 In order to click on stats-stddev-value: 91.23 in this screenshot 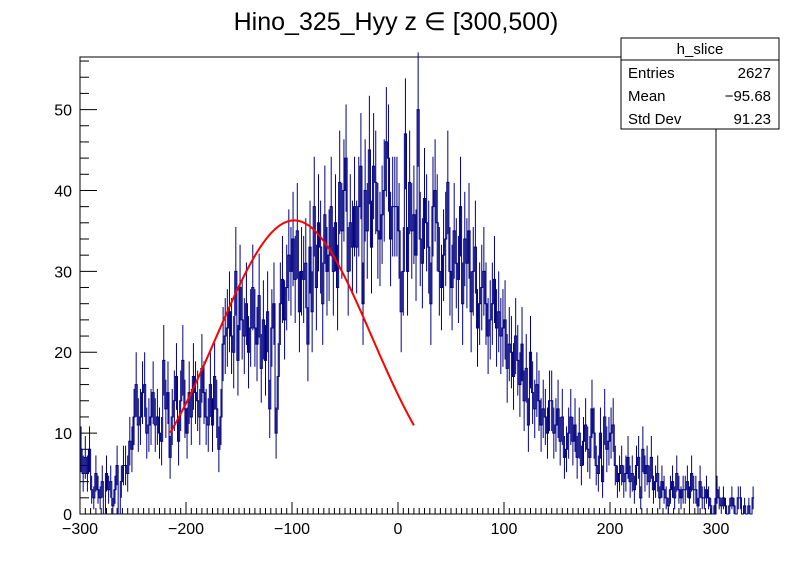, I will do `click(752, 119)`.